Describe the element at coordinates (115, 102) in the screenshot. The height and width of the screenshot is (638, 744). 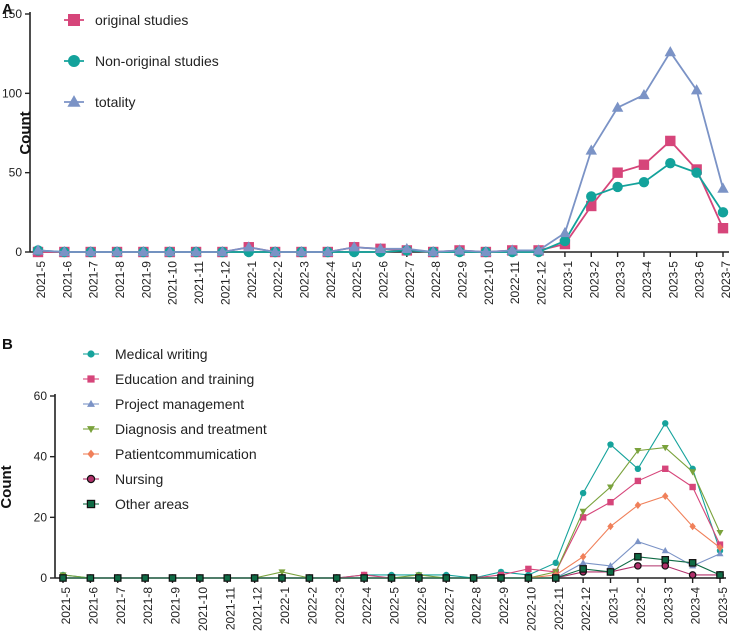
I see `legend-label: totality` at that location.